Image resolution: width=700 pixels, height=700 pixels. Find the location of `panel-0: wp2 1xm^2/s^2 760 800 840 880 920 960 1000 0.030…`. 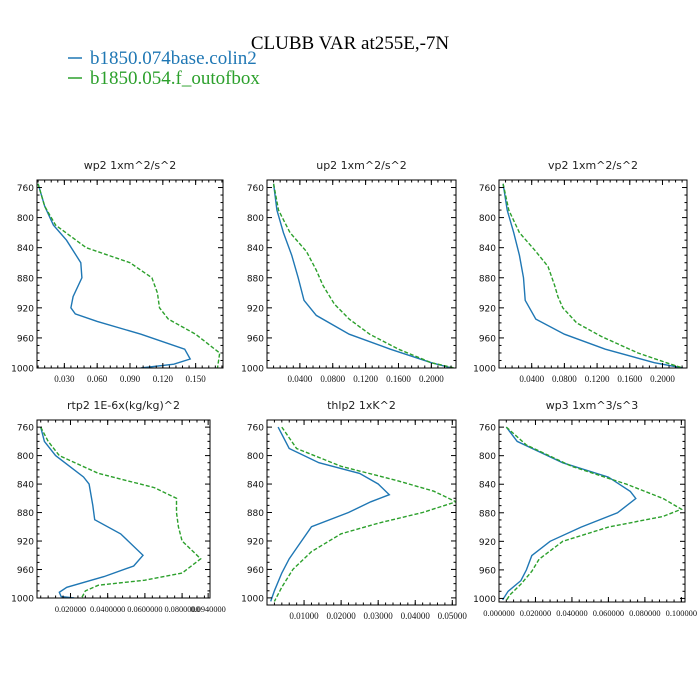

panel-0: wp2 1xm^2/s^2 760 800 840 880 920 960 1000 0.030… is located at coordinates (117, 271).